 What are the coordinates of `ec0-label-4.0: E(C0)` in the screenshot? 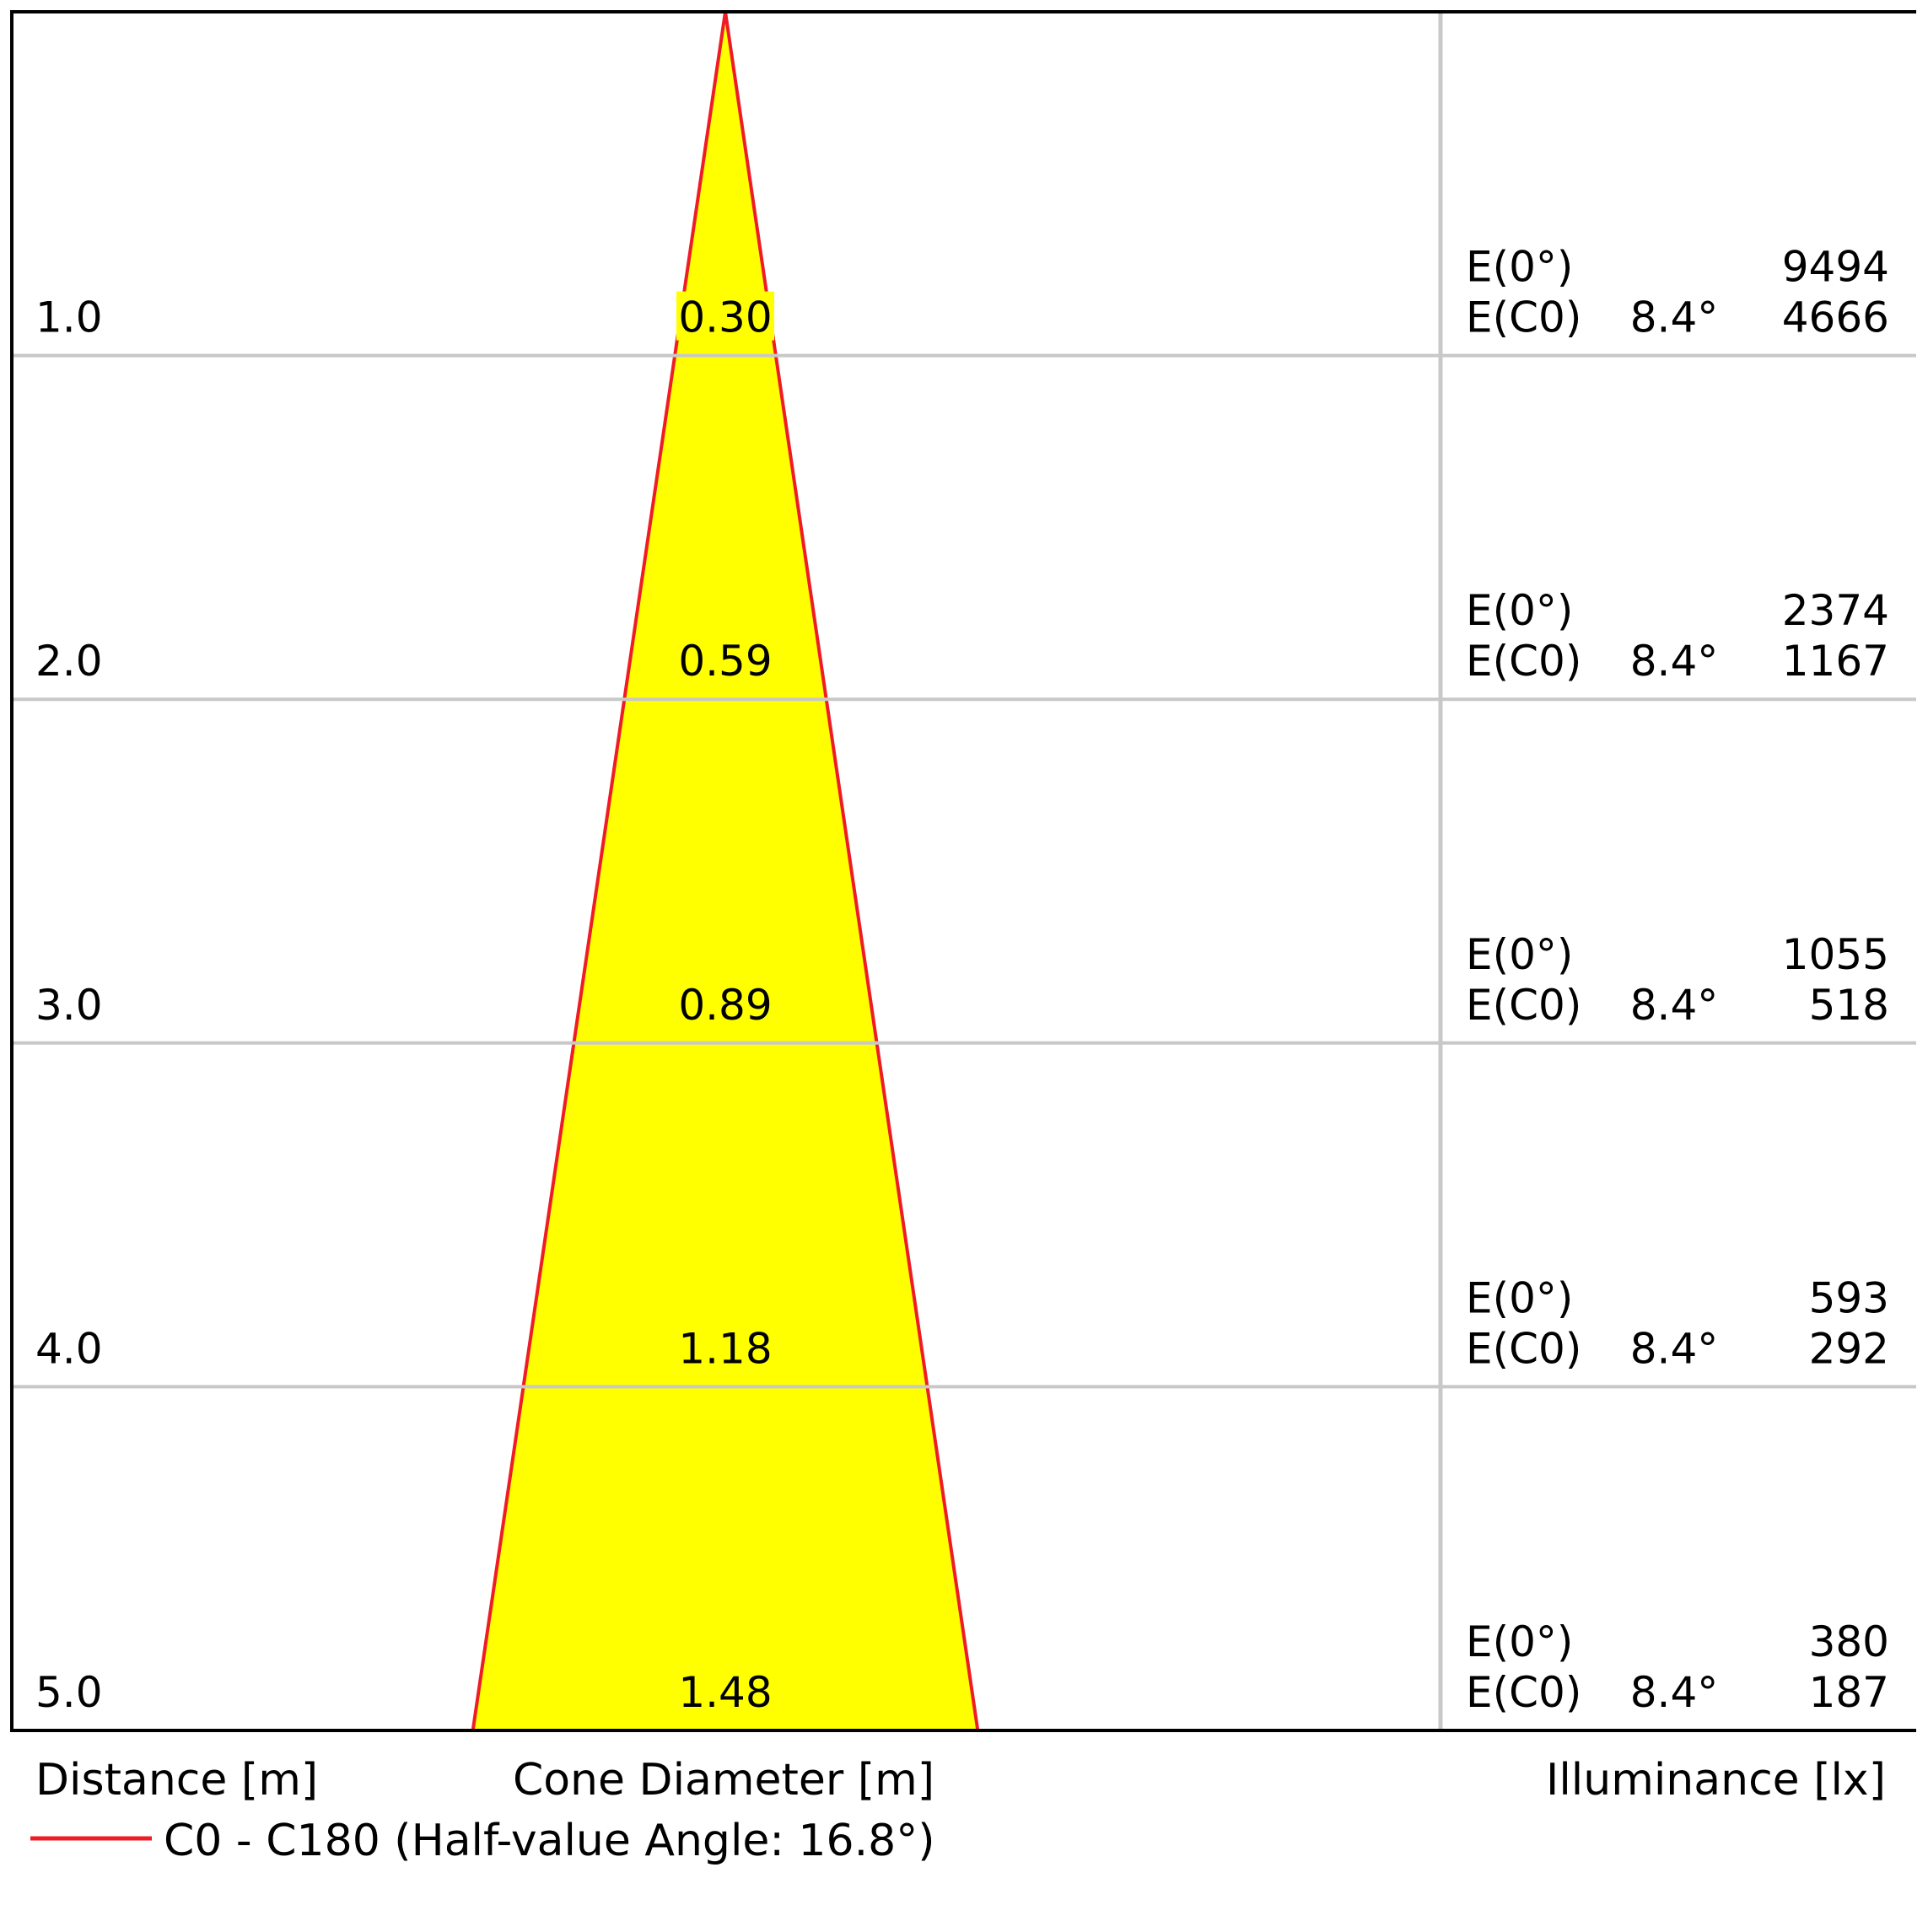 It's located at (1523, 1349).